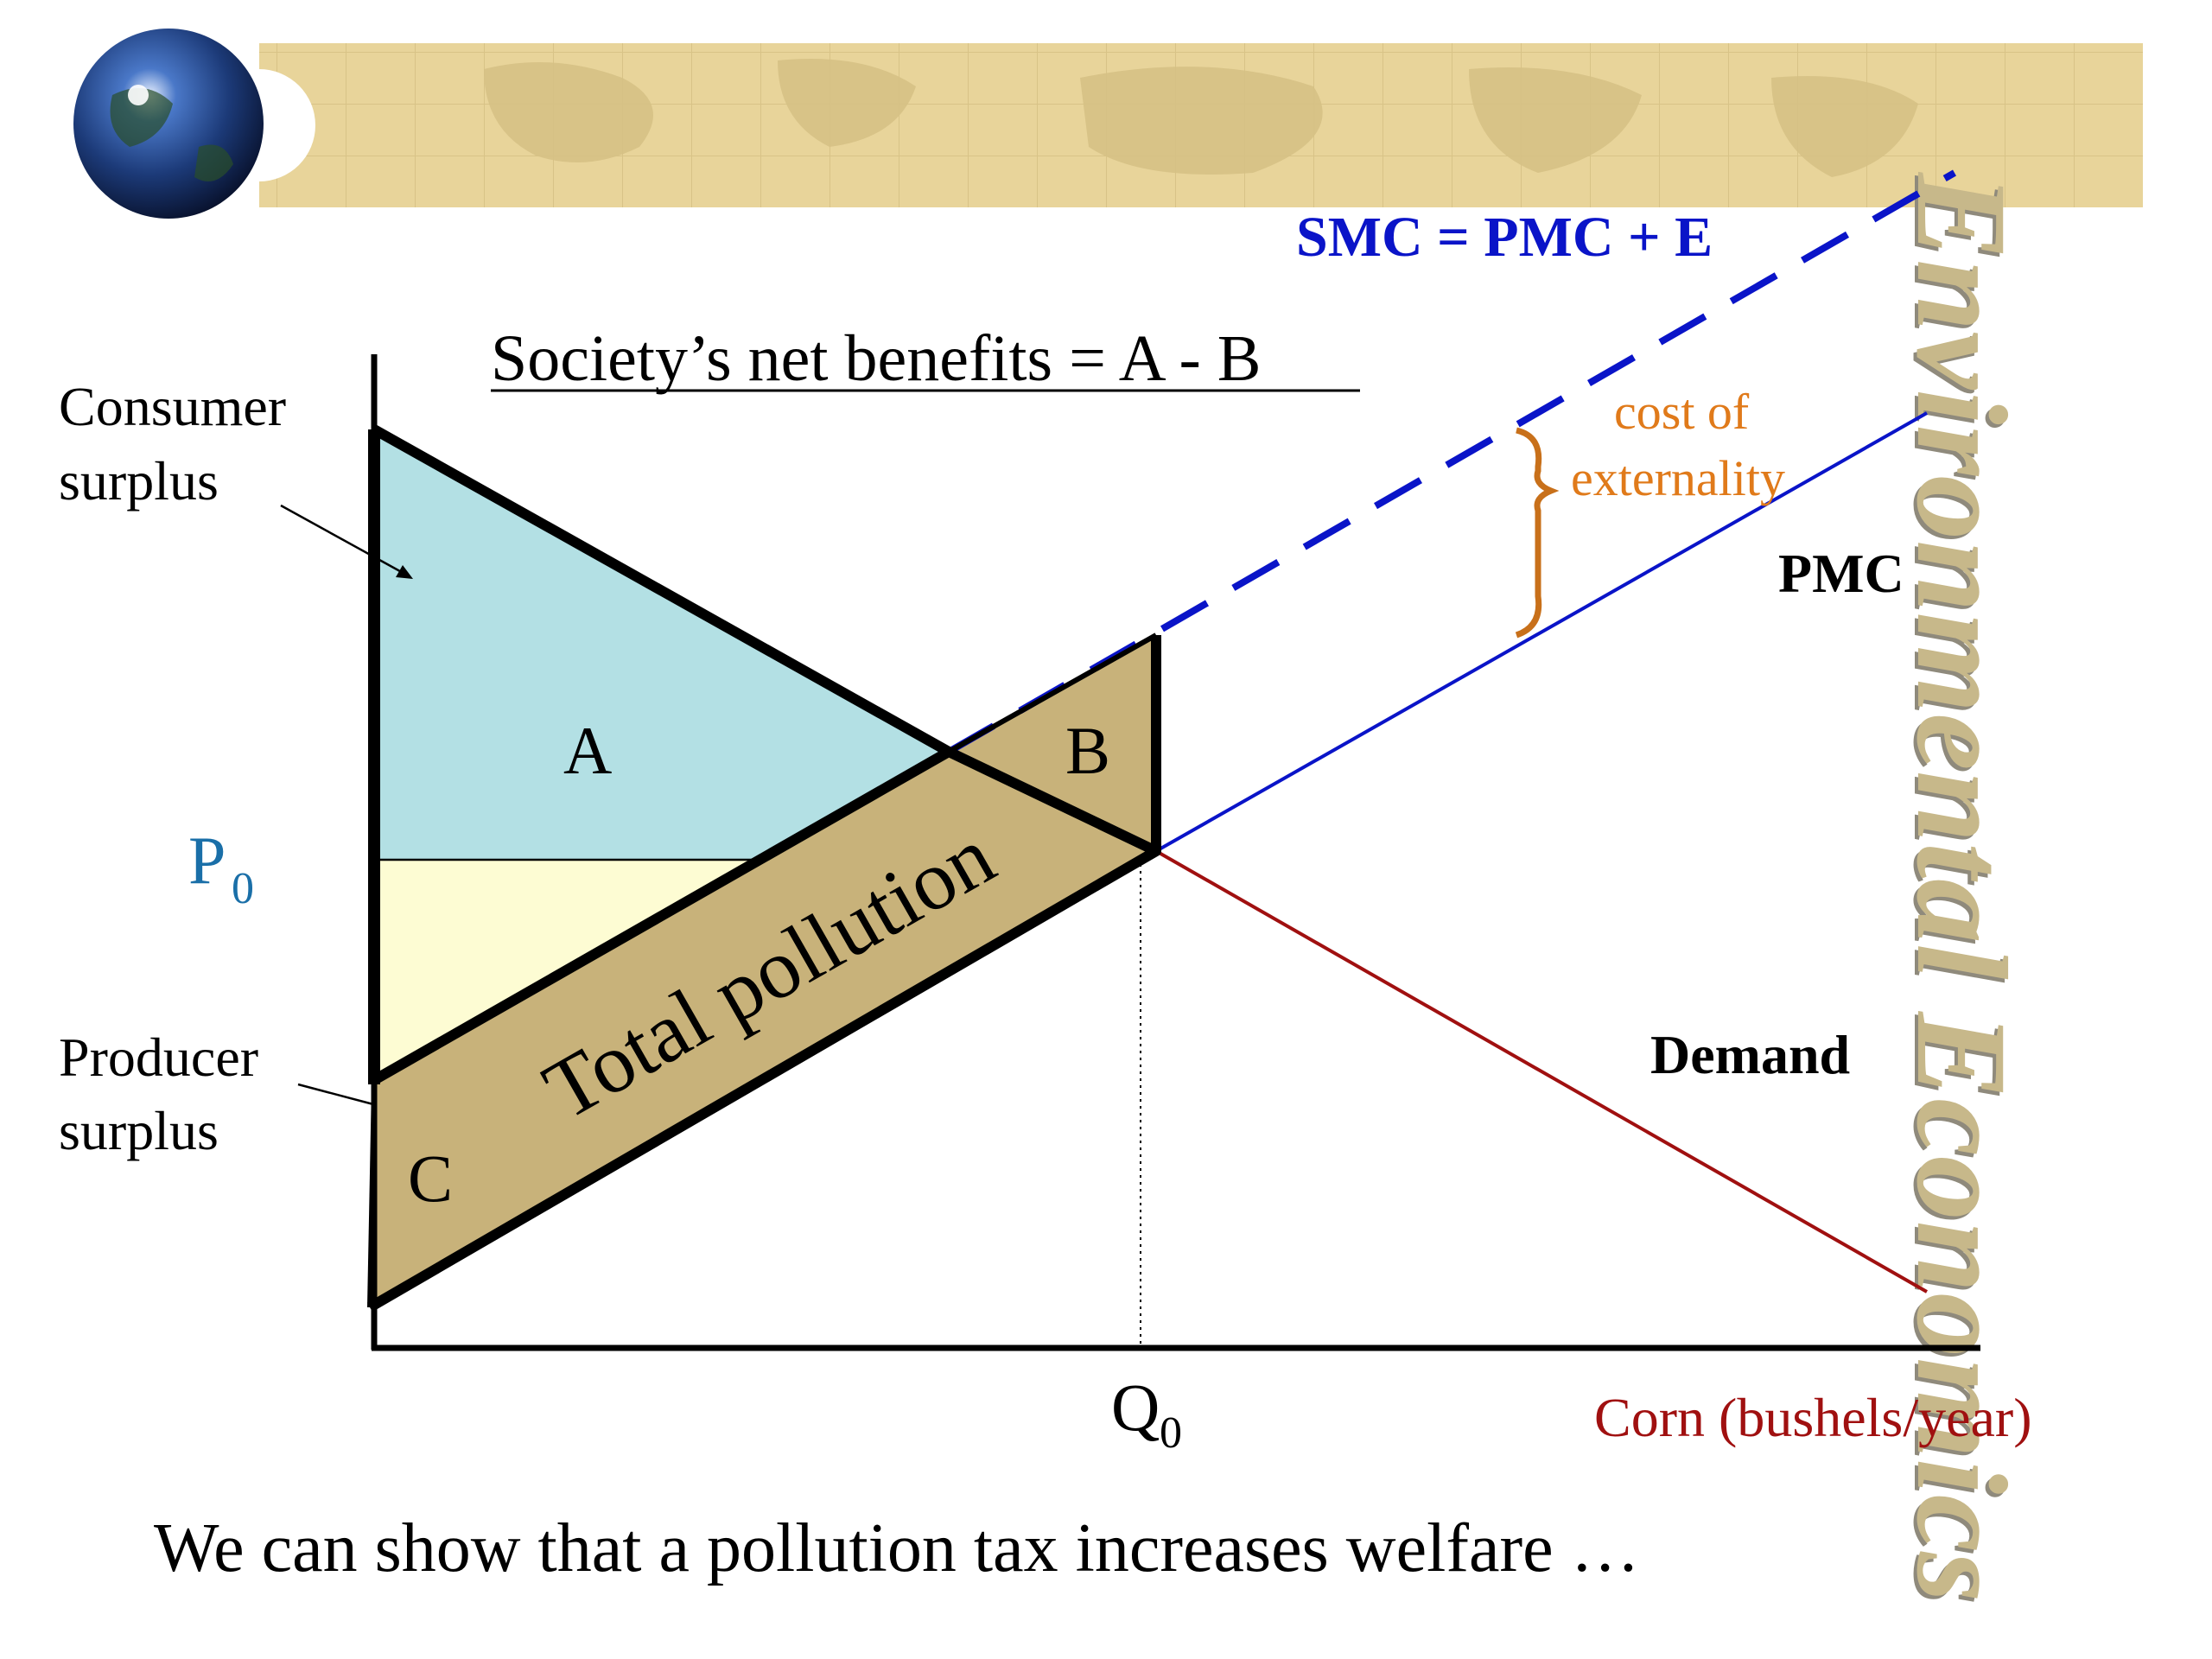 The image size is (2212, 1659). I want to click on q0-label: Q 0, so click(1146, 1414).